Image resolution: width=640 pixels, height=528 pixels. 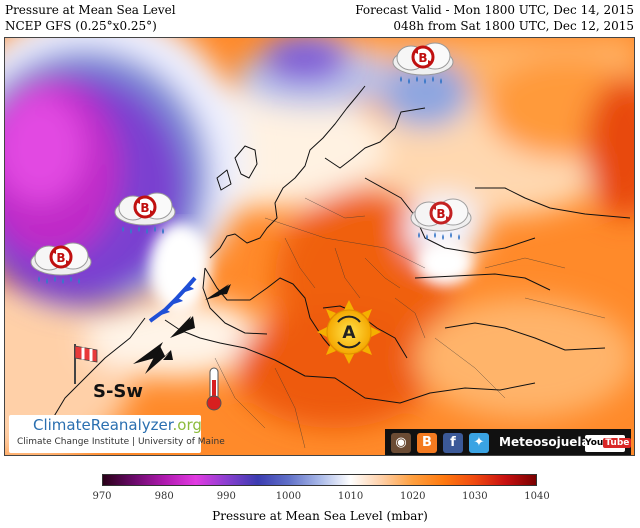 I want to click on colorbar-tick-label: 980, so click(x=164, y=496).